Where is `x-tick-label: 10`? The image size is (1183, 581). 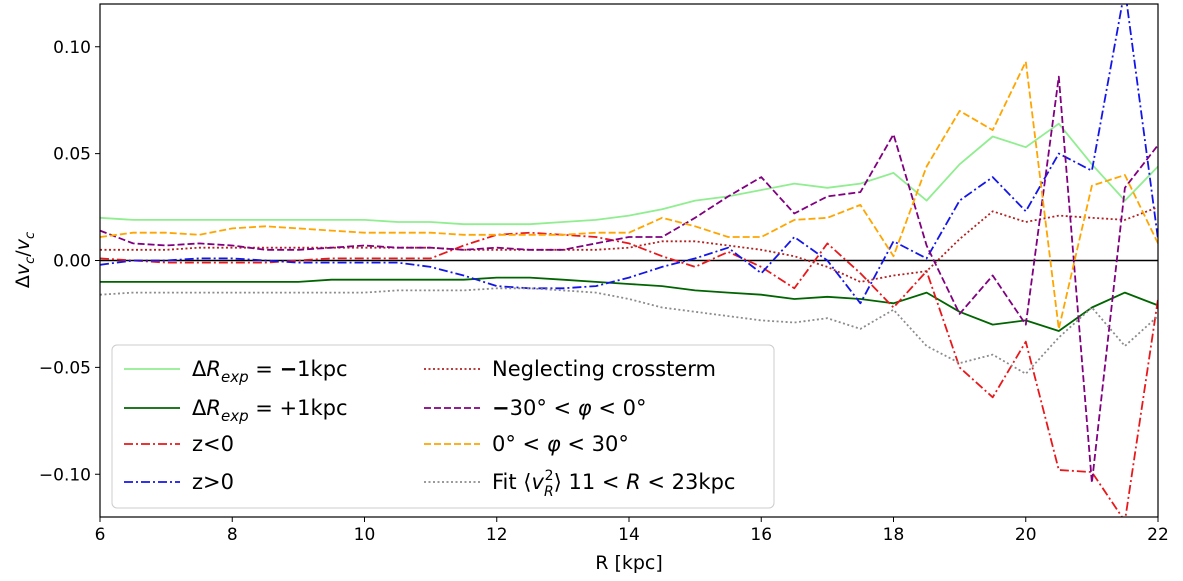
x-tick-label: 10 is located at coordinates (365, 535).